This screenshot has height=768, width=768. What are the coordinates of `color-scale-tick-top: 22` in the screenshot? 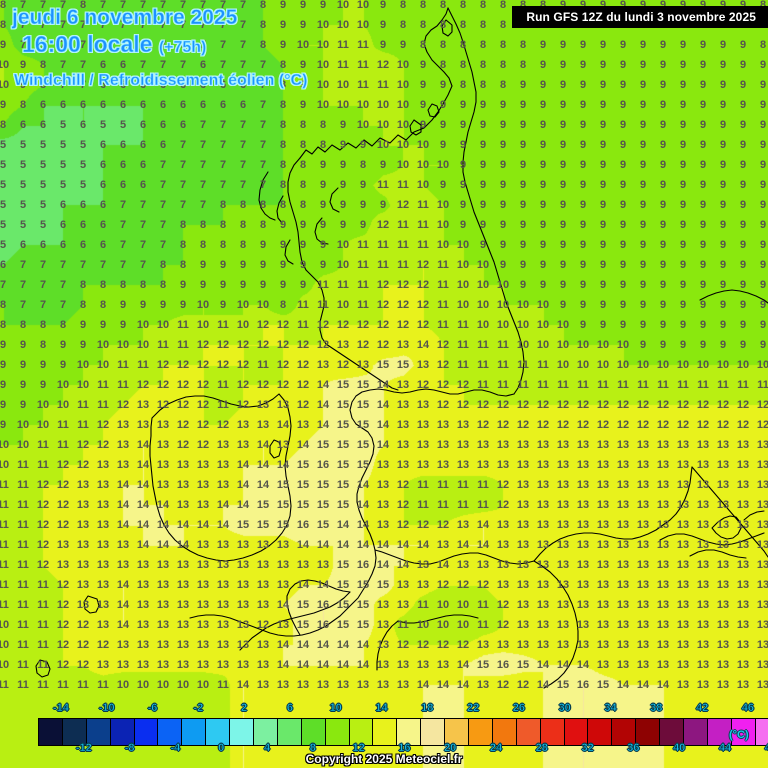 It's located at (473, 708).